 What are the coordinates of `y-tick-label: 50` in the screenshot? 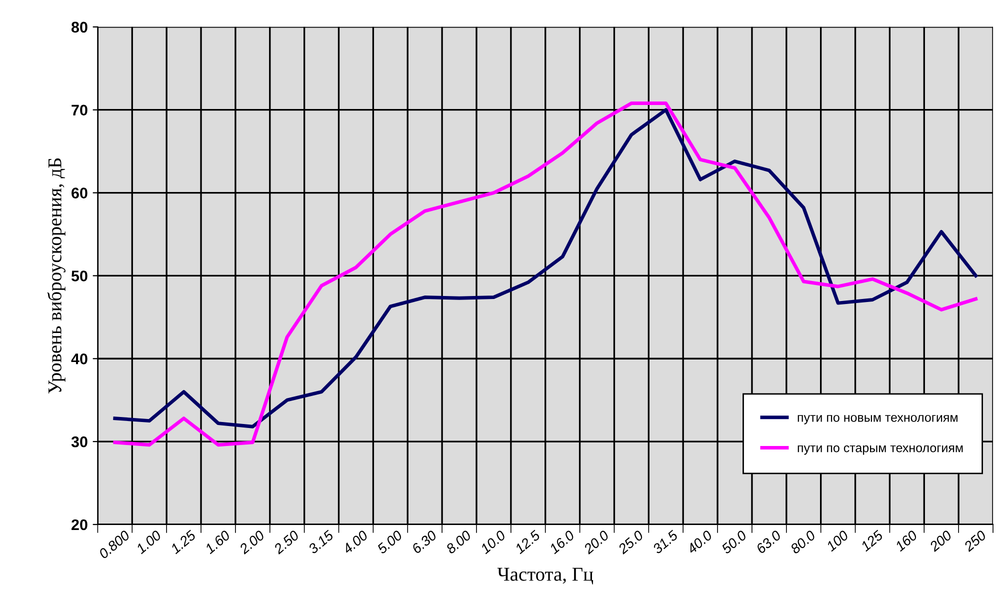 It's located at (79, 276).